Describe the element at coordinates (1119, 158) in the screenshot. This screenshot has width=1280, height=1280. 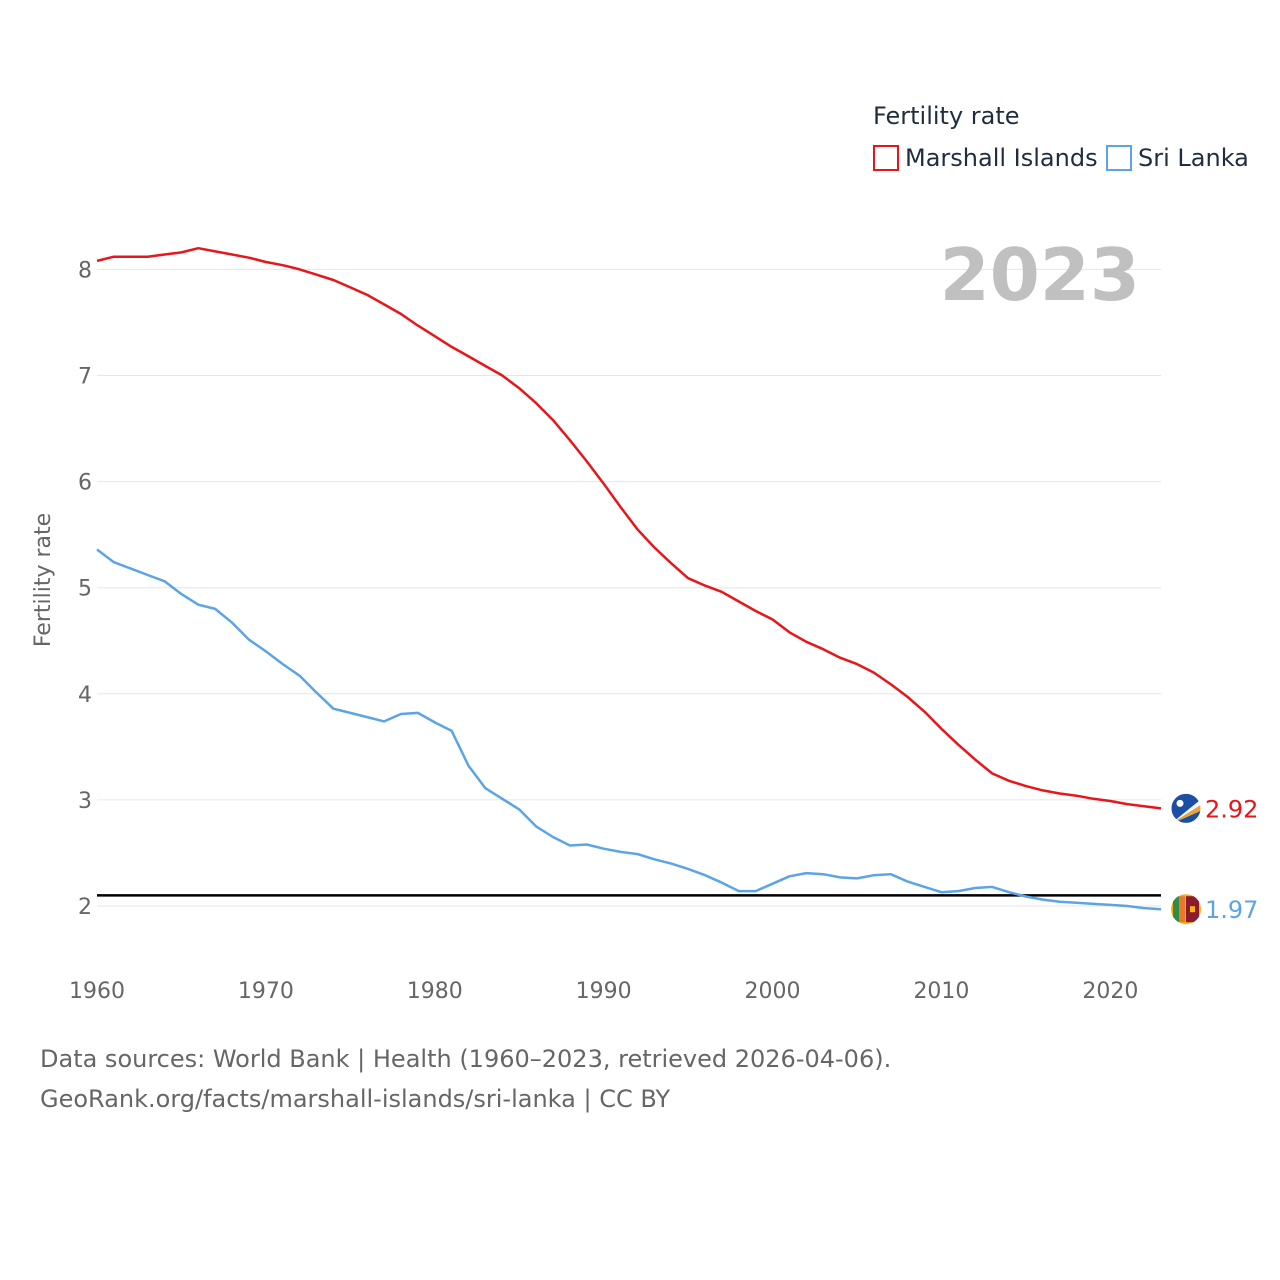
I see `legend-swatch-sri-lanka` at that location.